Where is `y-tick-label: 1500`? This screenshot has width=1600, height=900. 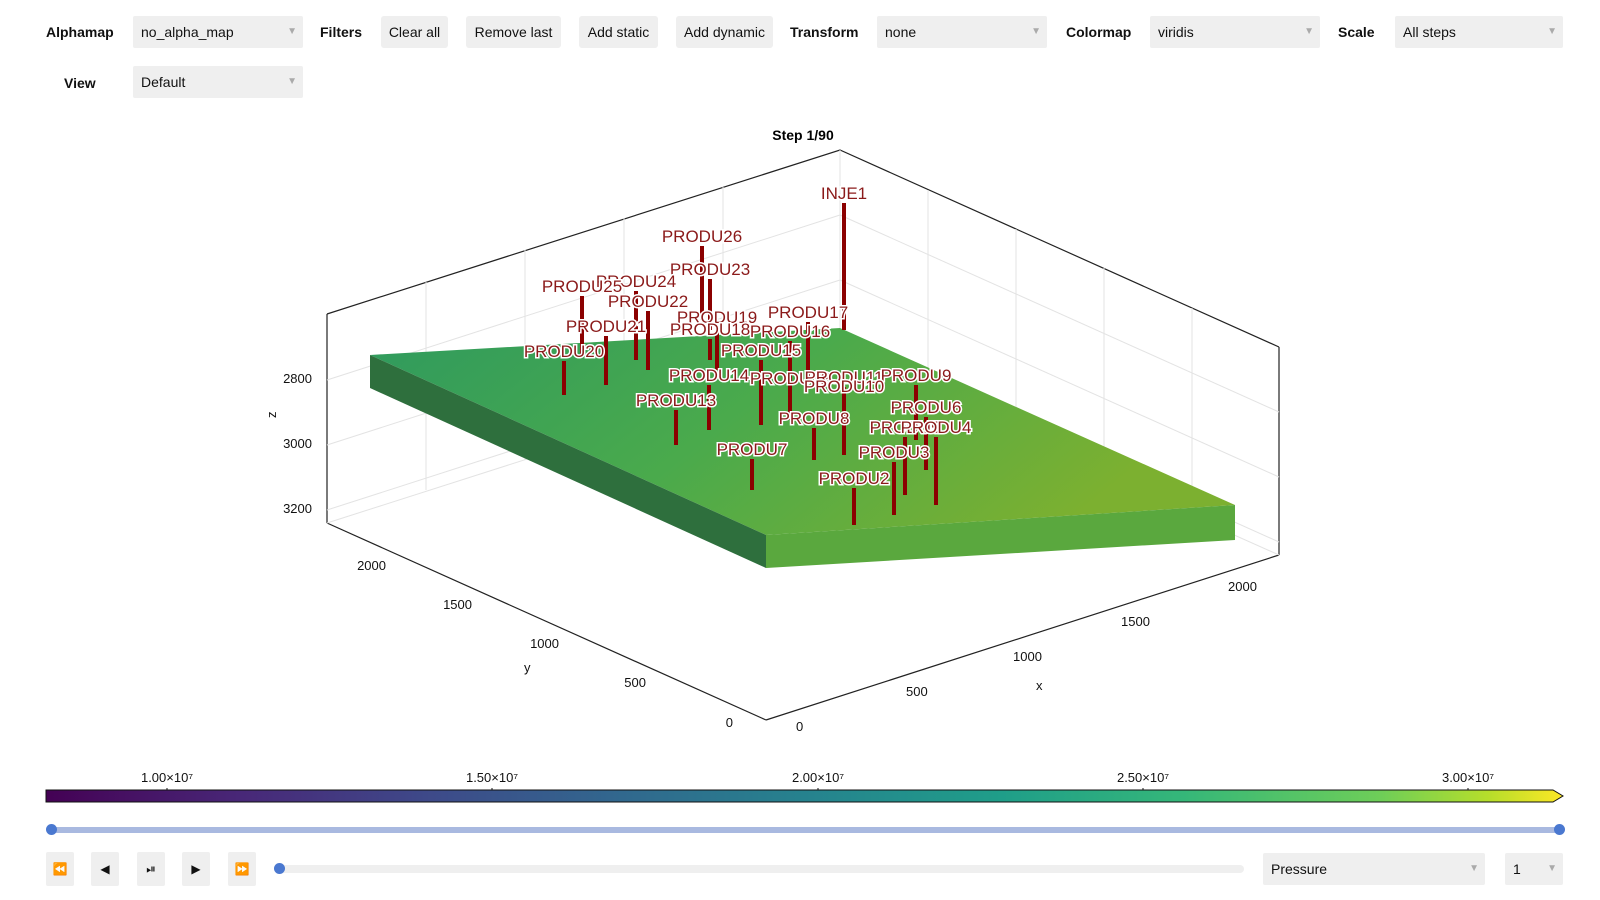
y-tick-label: 1500 is located at coordinates (457, 604).